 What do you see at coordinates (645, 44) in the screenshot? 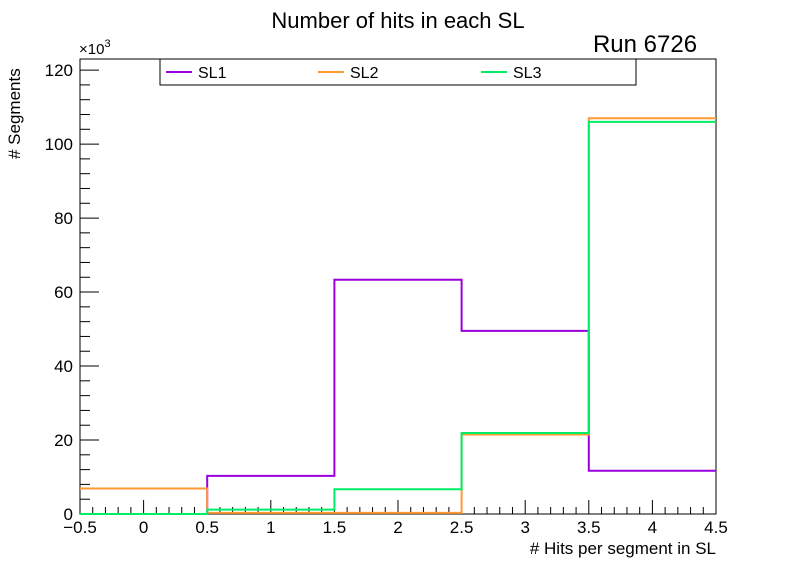
I see `run-label: Run 6726` at bounding box center [645, 44].